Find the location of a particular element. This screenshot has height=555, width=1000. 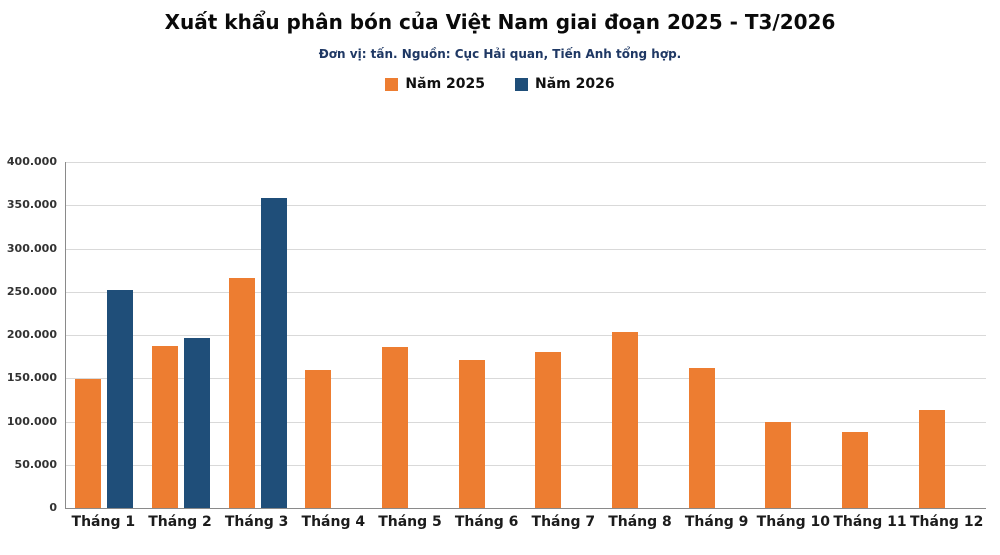

legend-swatch-2025 is located at coordinates (392, 84).